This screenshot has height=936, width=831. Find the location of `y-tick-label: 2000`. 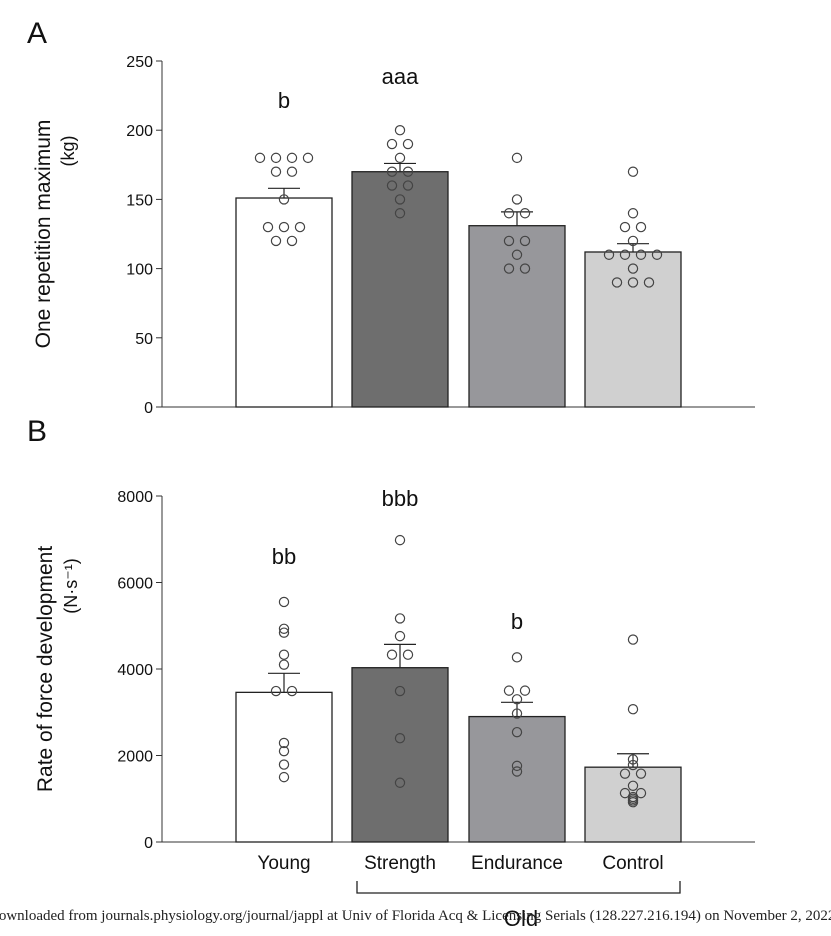

y-tick-label: 2000 is located at coordinates (135, 757).